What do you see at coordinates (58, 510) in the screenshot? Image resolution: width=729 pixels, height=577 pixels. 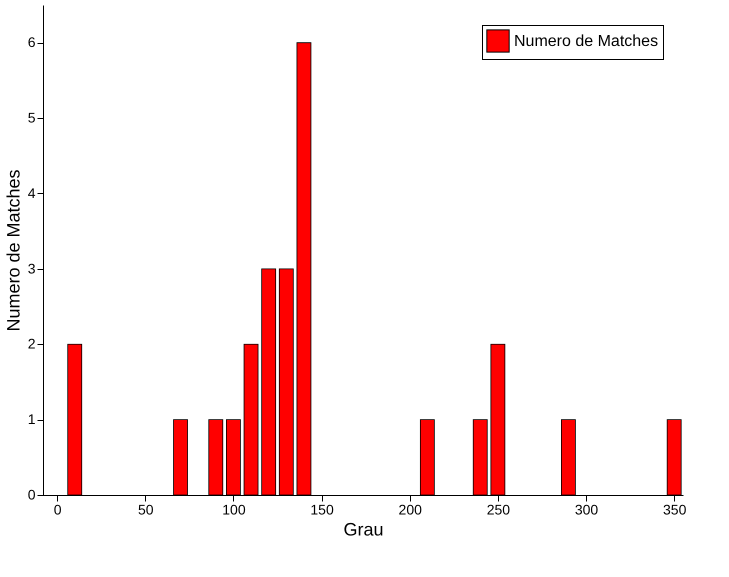 I see `x-tick-label: 0` at bounding box center [58, 510].